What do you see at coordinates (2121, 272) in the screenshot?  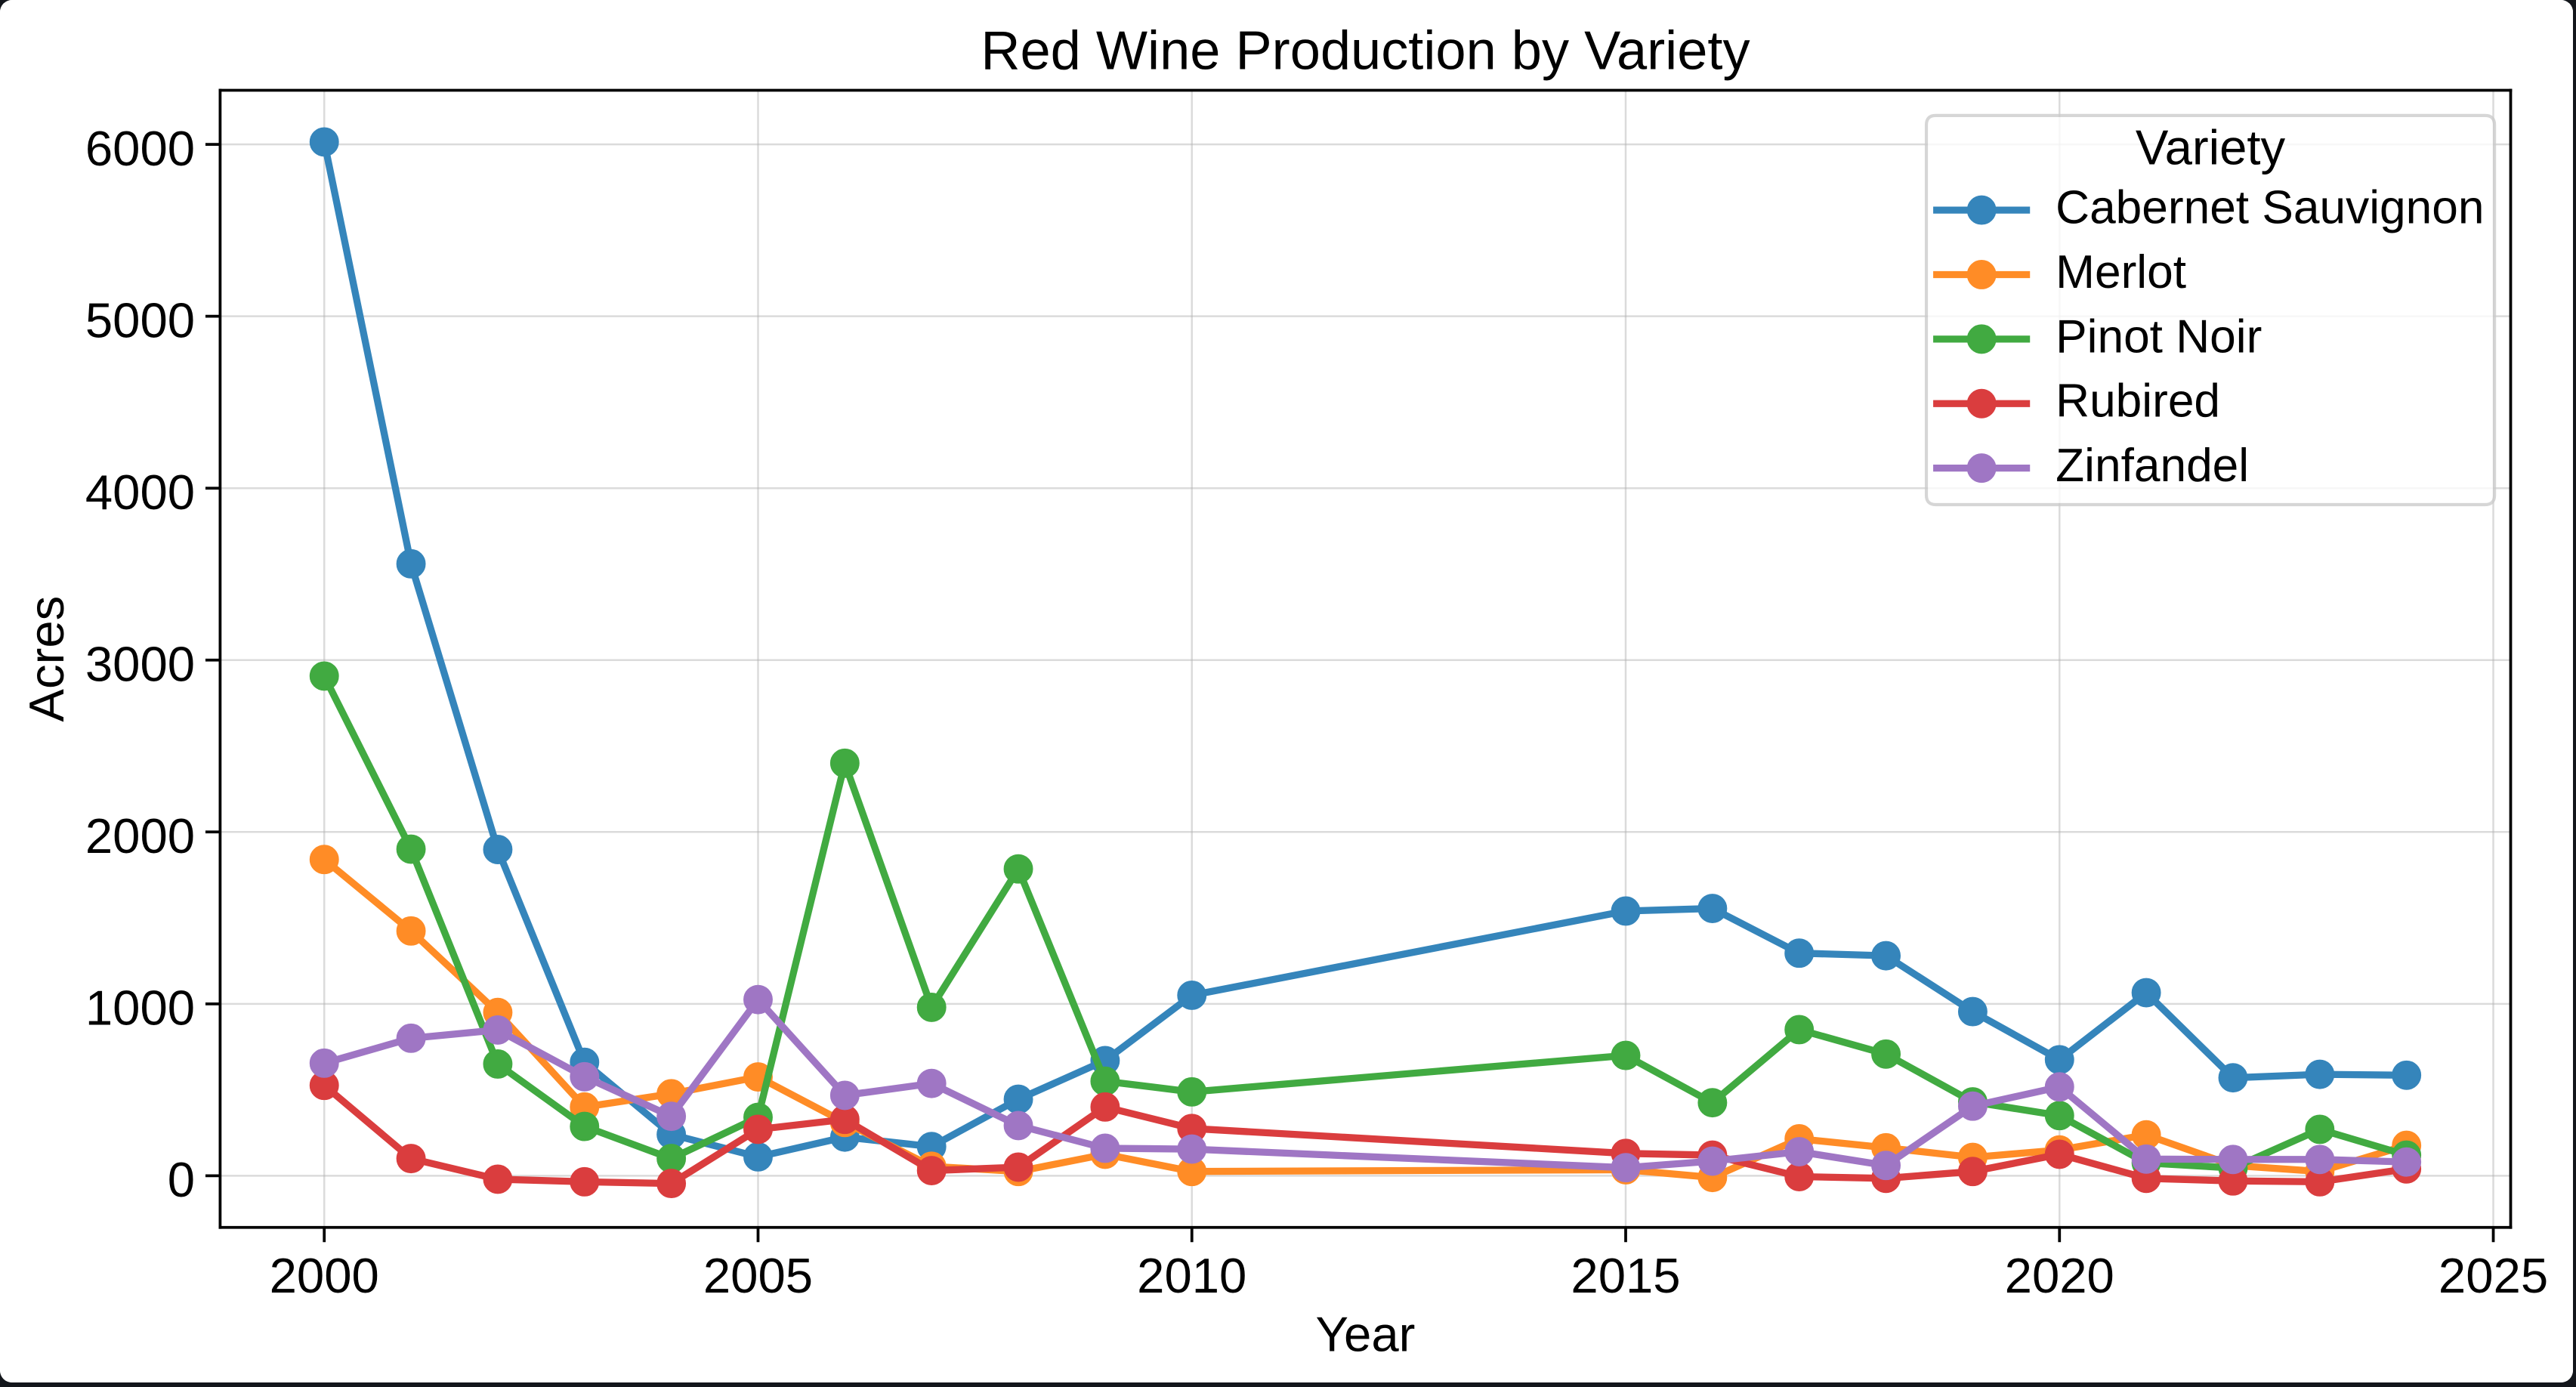 I see `svg-text: Merlot` at bounding box center [2121, 272].